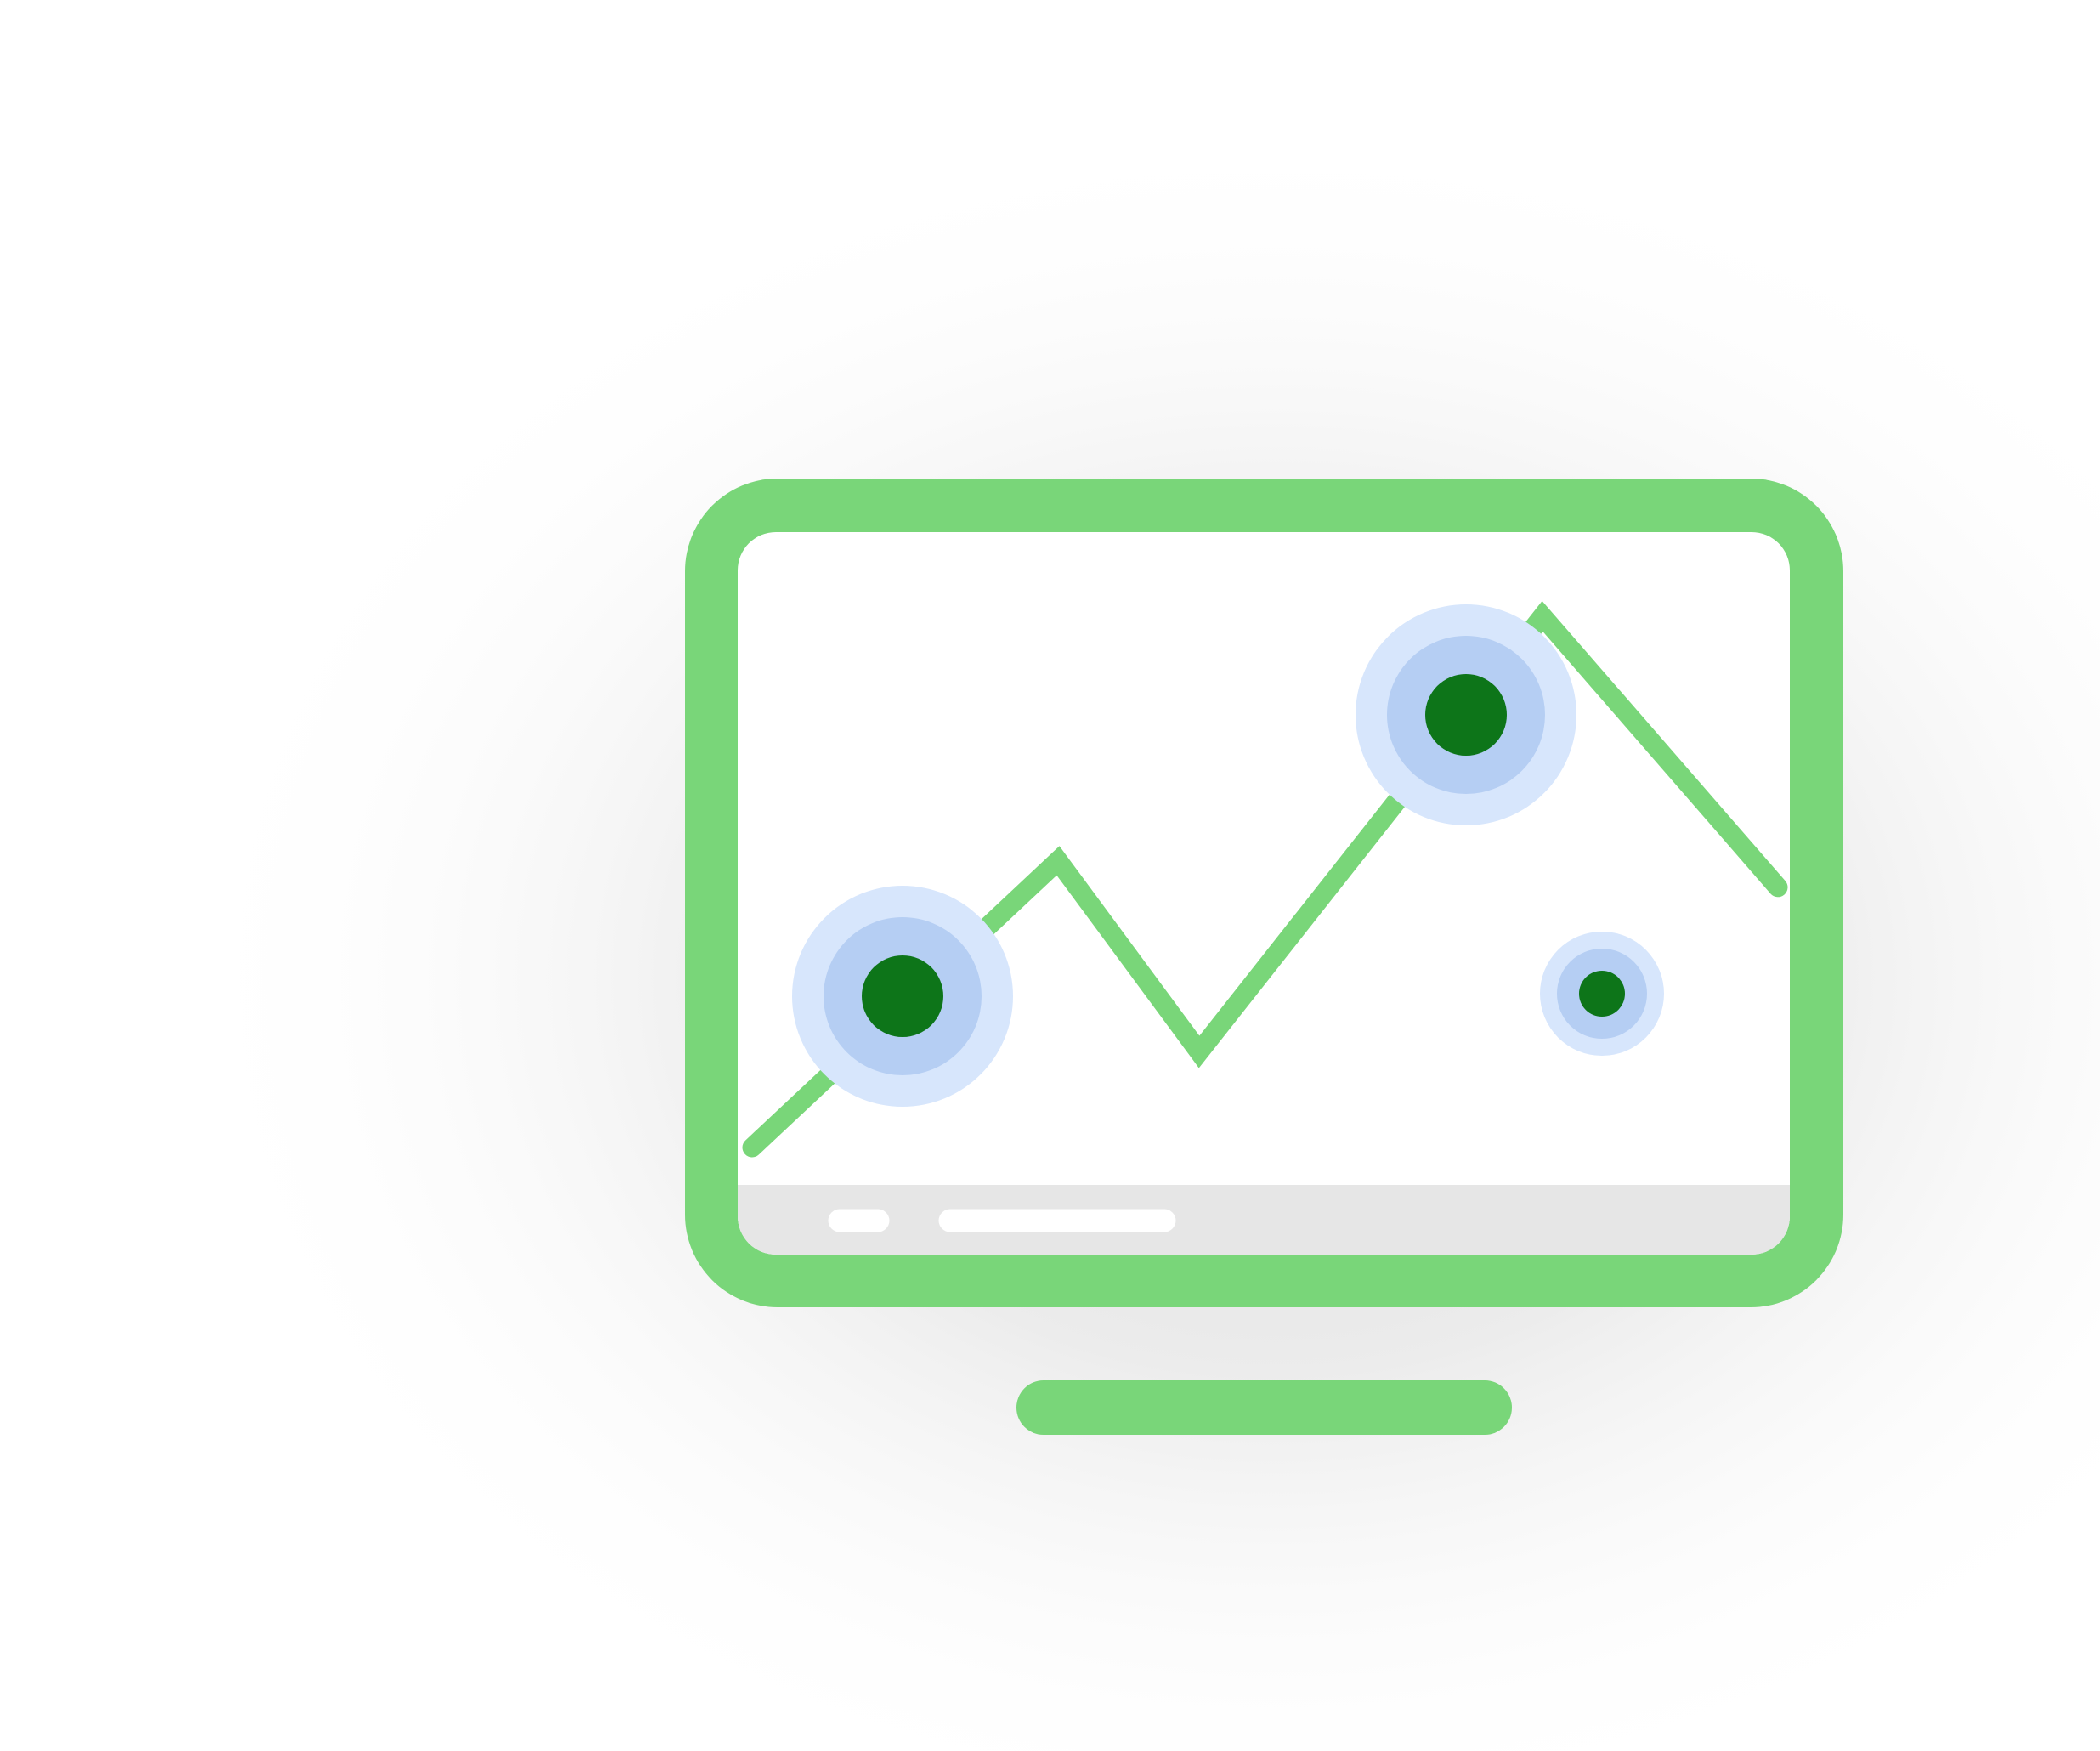  I want to click on screen-status-bar, so click(1264, 1220).